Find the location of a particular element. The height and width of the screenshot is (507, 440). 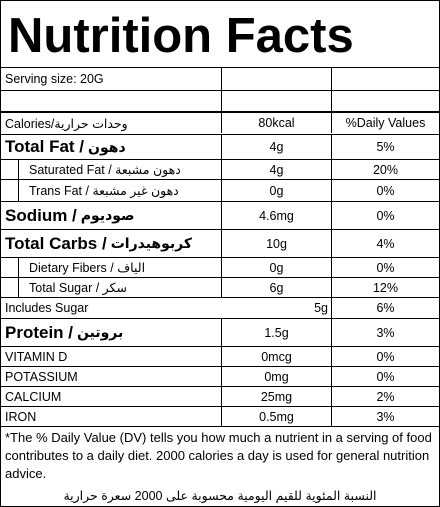

saturated-fat-dv: 20% is located at coordinates (385, 169).